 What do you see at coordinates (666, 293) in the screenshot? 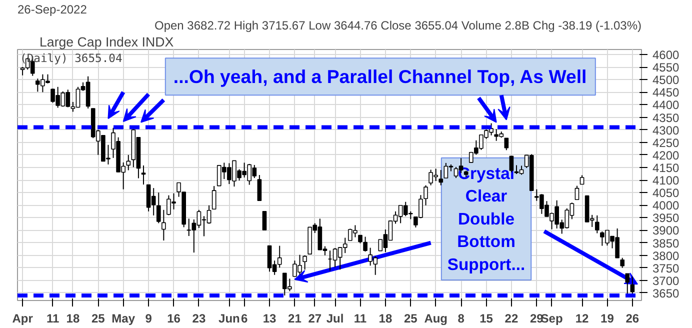
I see `y-tick-label: 3650` at bounding box center [666, 293].